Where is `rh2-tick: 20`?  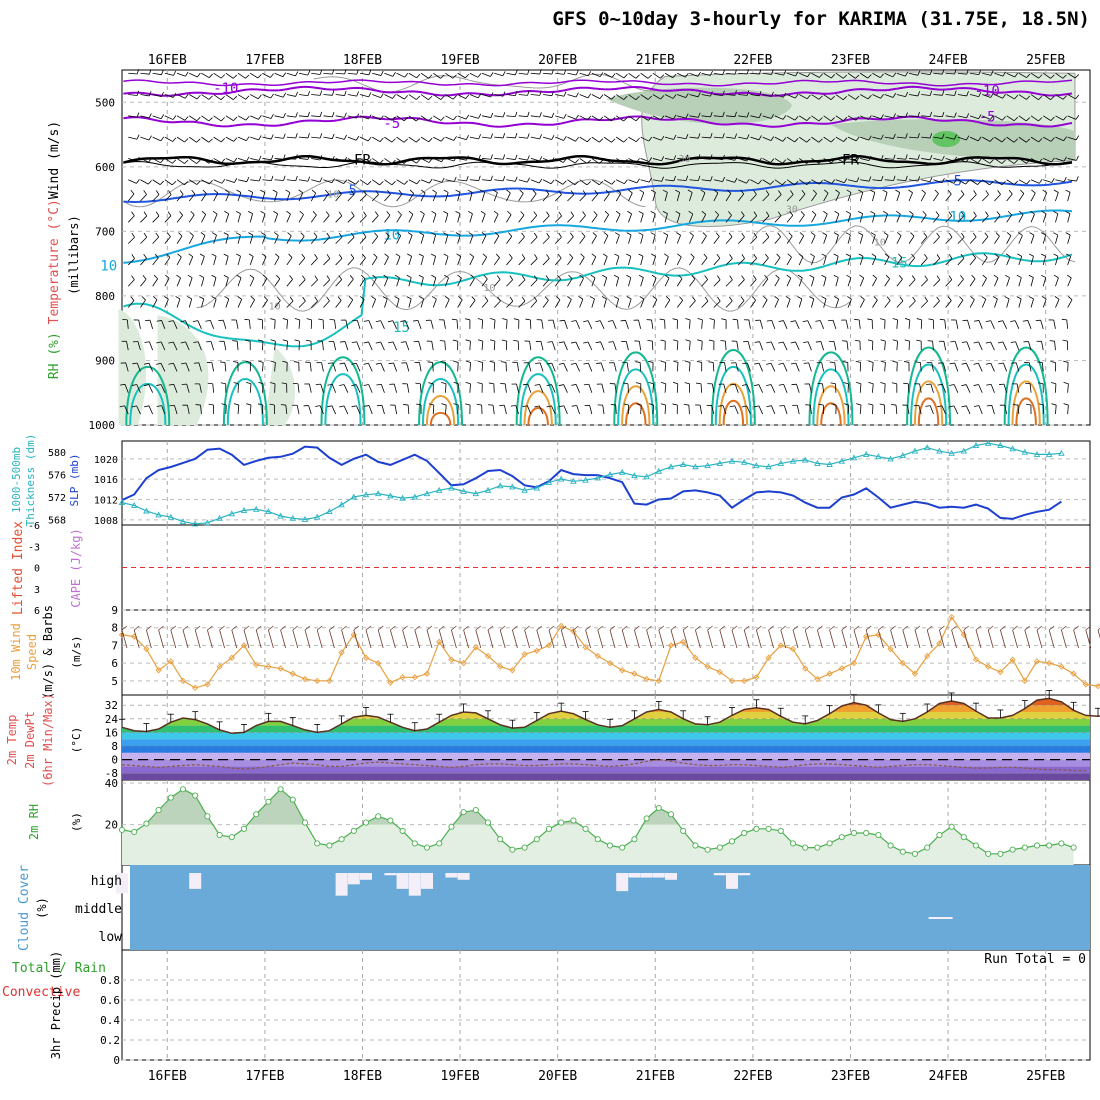
rh2-tick: 20 is located at coordinates (111, 825).